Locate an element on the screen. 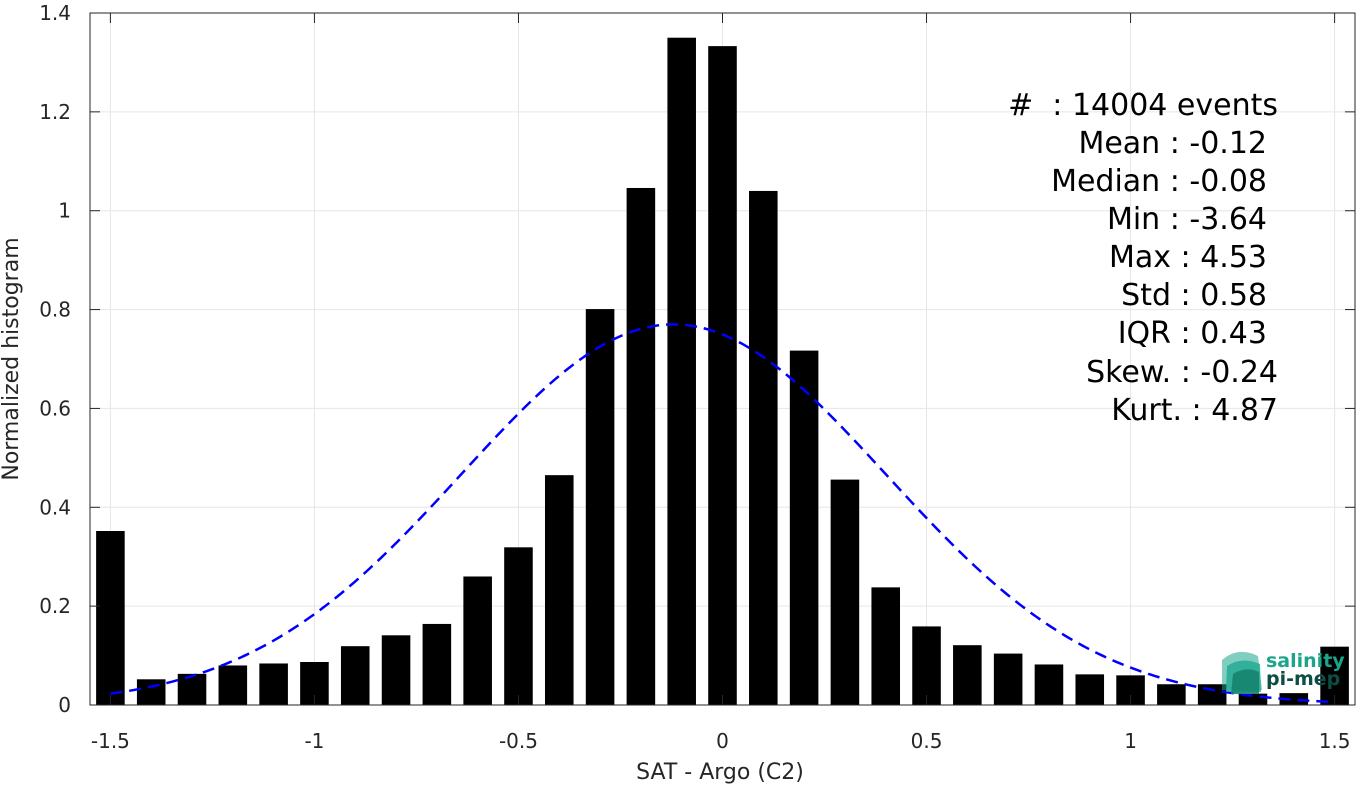 The height and width of the screenshot is (787, 1367). stats-median: Median : -0.08 is located at coordinates (1159, 181).